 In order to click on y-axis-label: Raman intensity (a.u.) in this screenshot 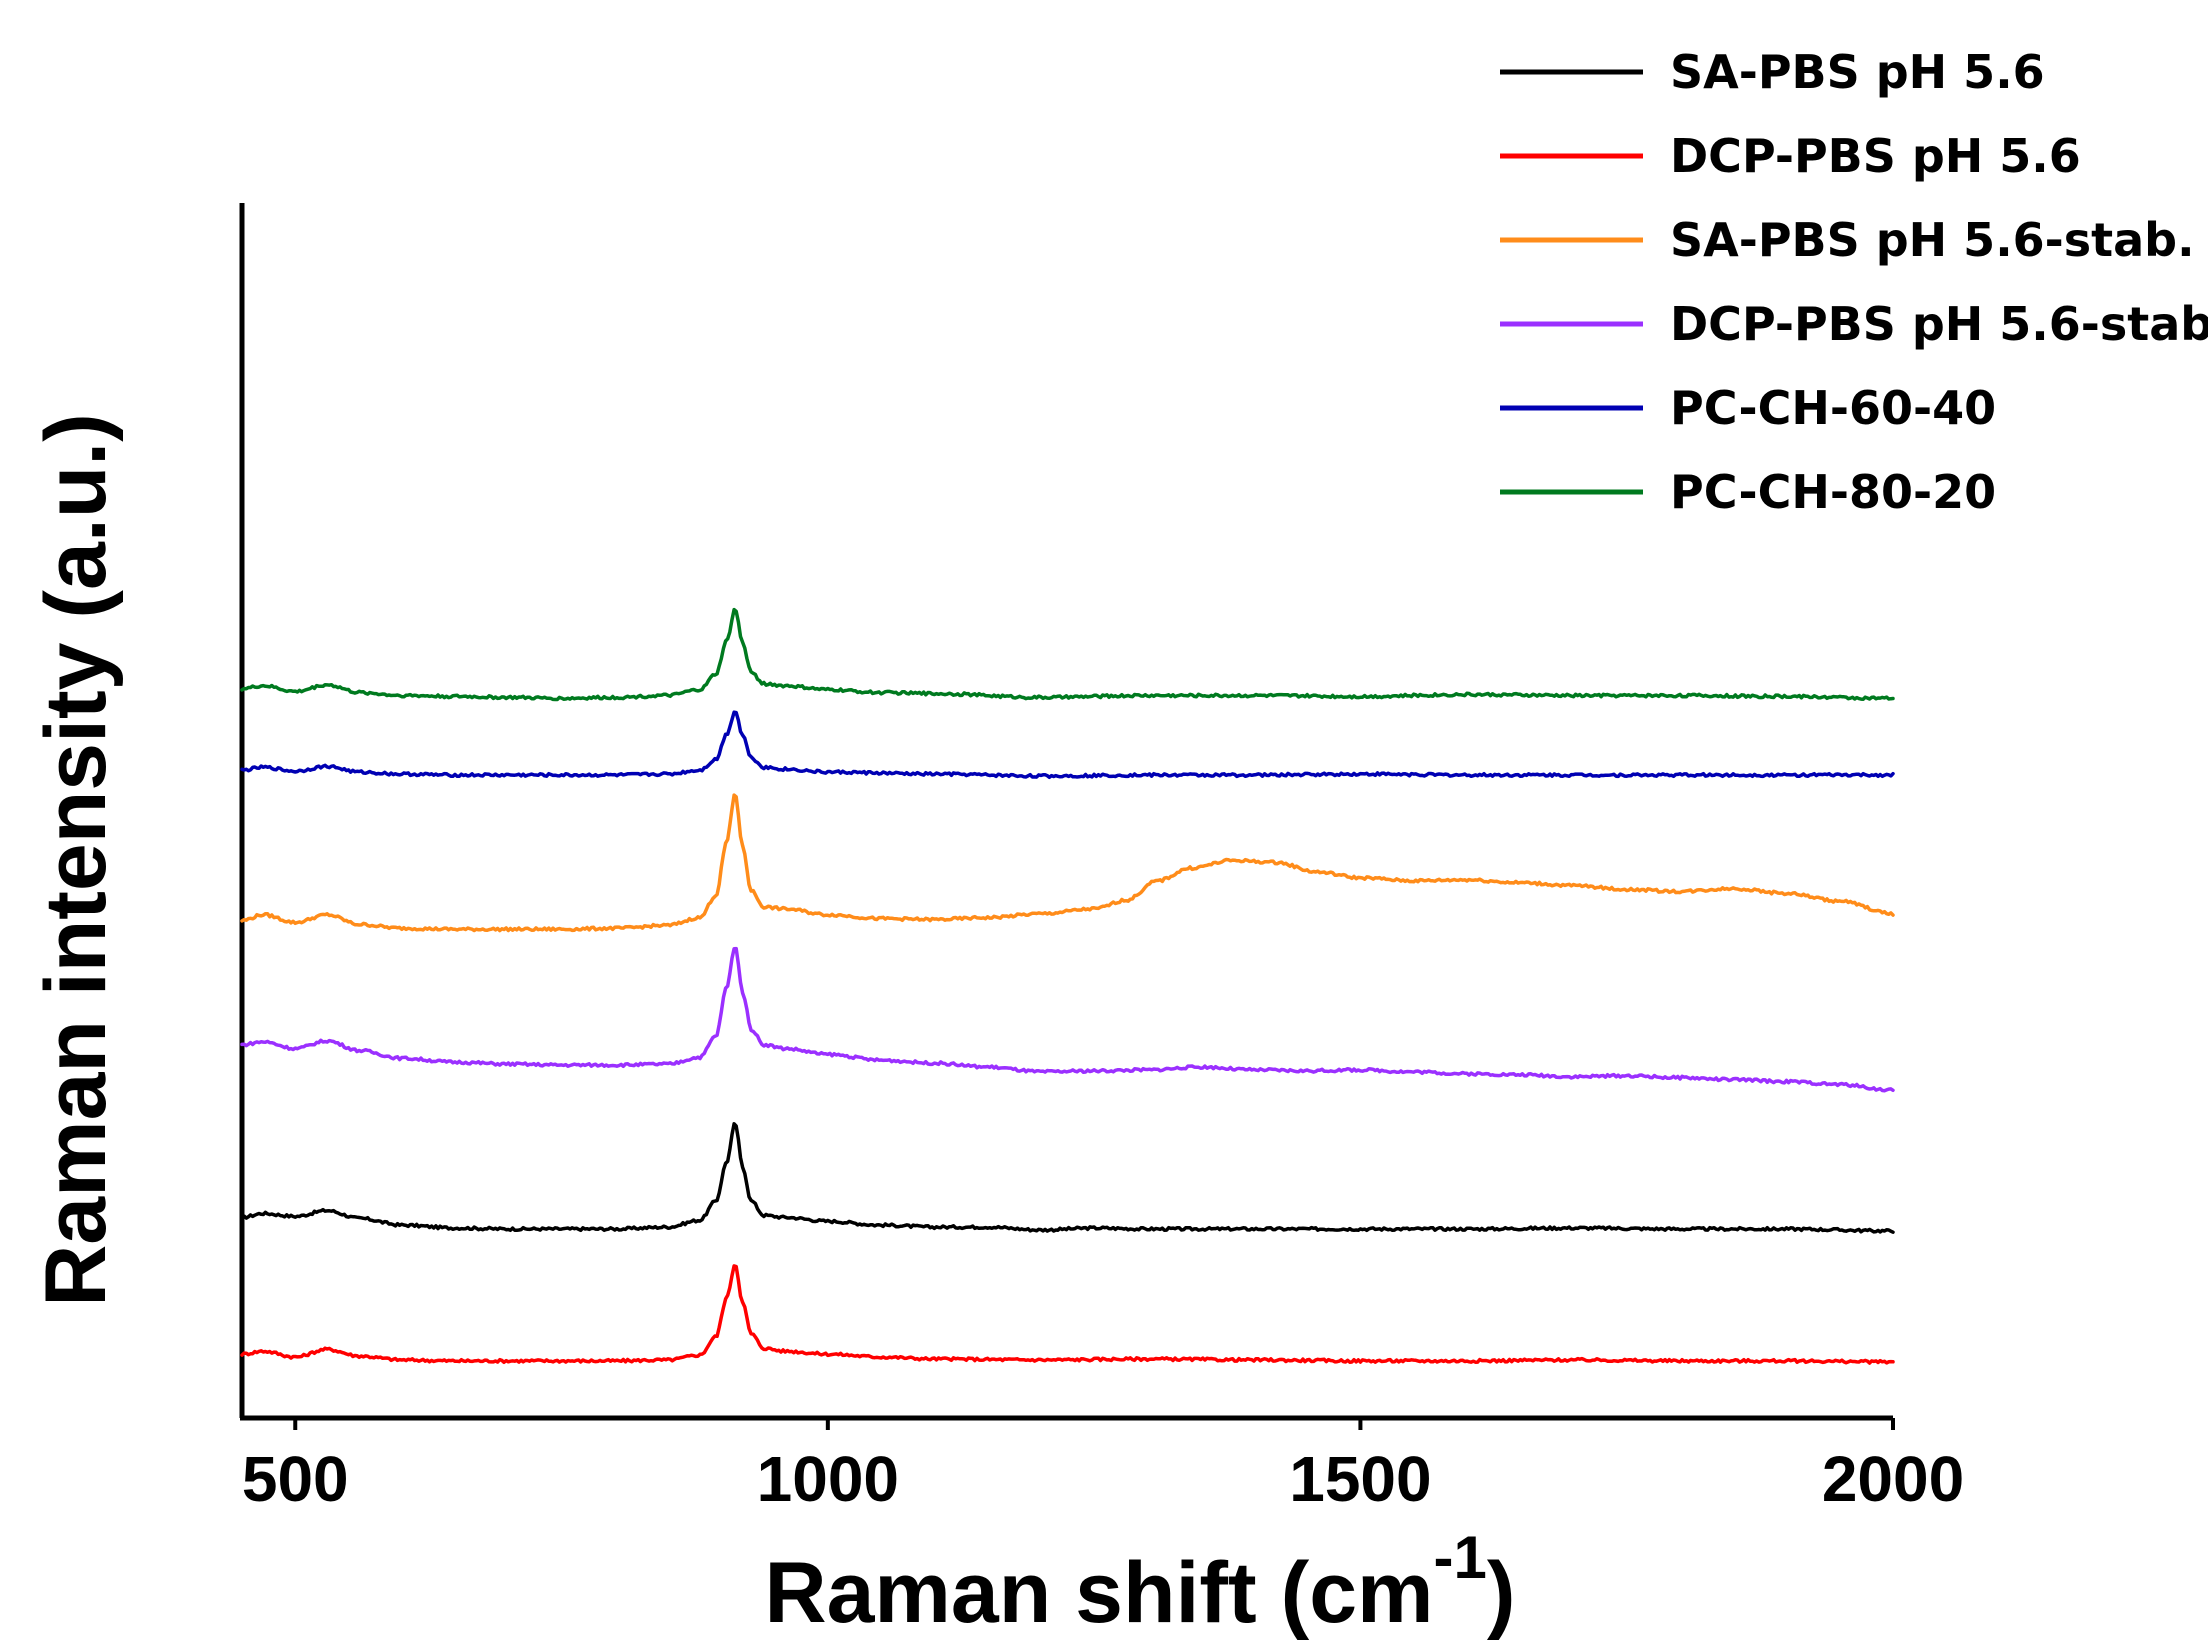, I will do `click(76, 860)`.